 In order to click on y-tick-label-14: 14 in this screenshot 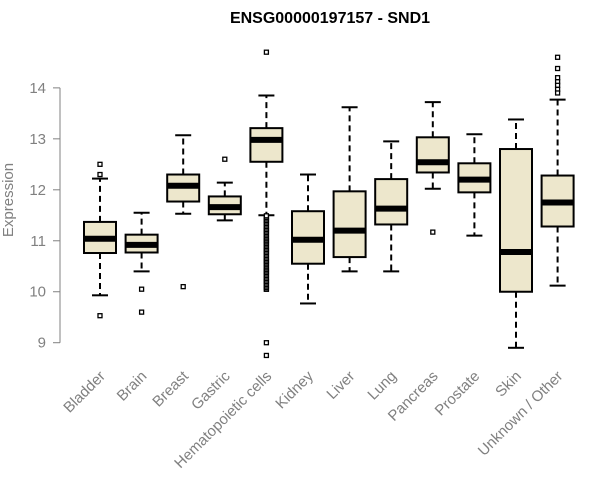, I will do `click(37, 88)`.